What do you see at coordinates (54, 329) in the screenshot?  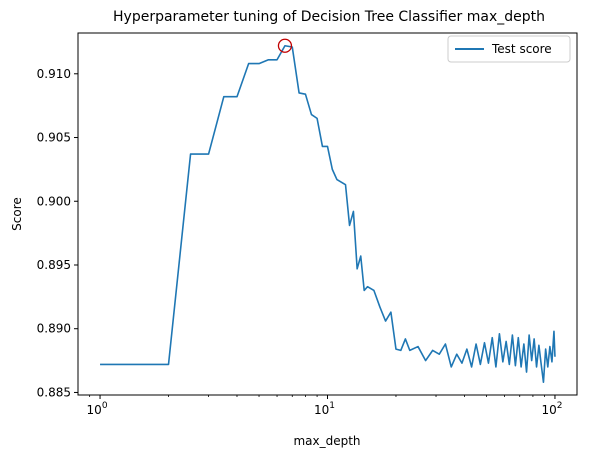 I see `y-tick-label: 0.890` at bounding box center [54, 329].